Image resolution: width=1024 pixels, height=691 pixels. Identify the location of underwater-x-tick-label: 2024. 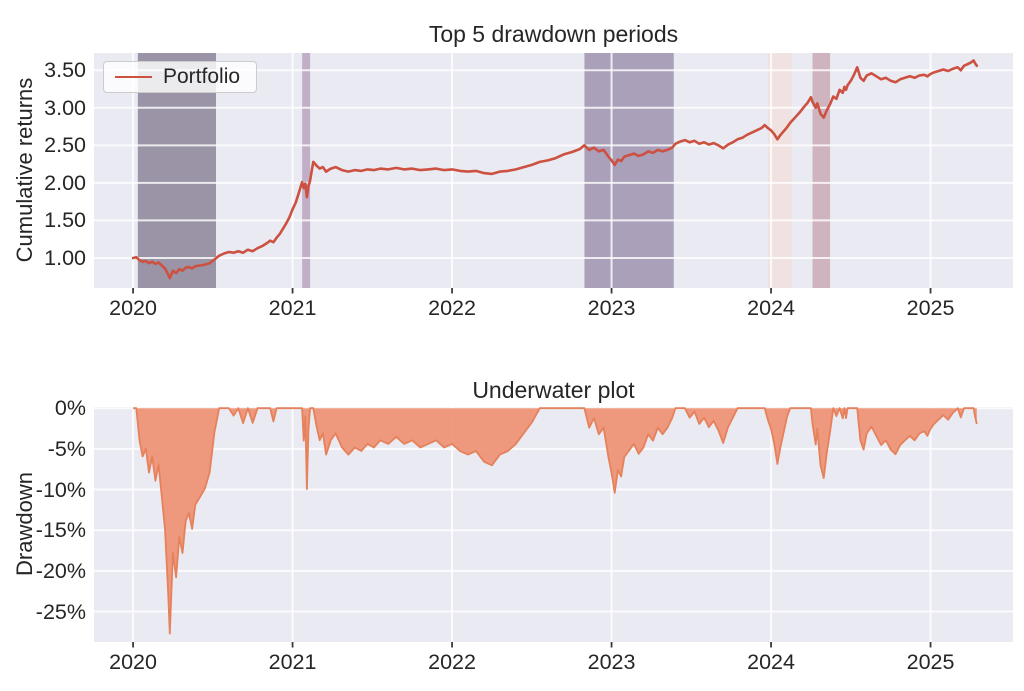
(771, 662).